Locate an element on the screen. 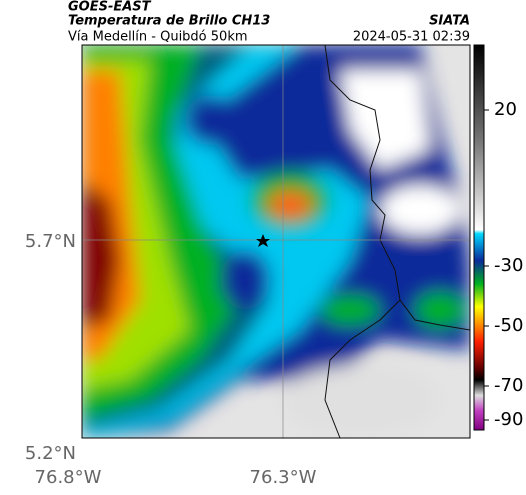 The height and width of the screenshot is (495, 526). org: SIATA is located at coordinates (449, 21).